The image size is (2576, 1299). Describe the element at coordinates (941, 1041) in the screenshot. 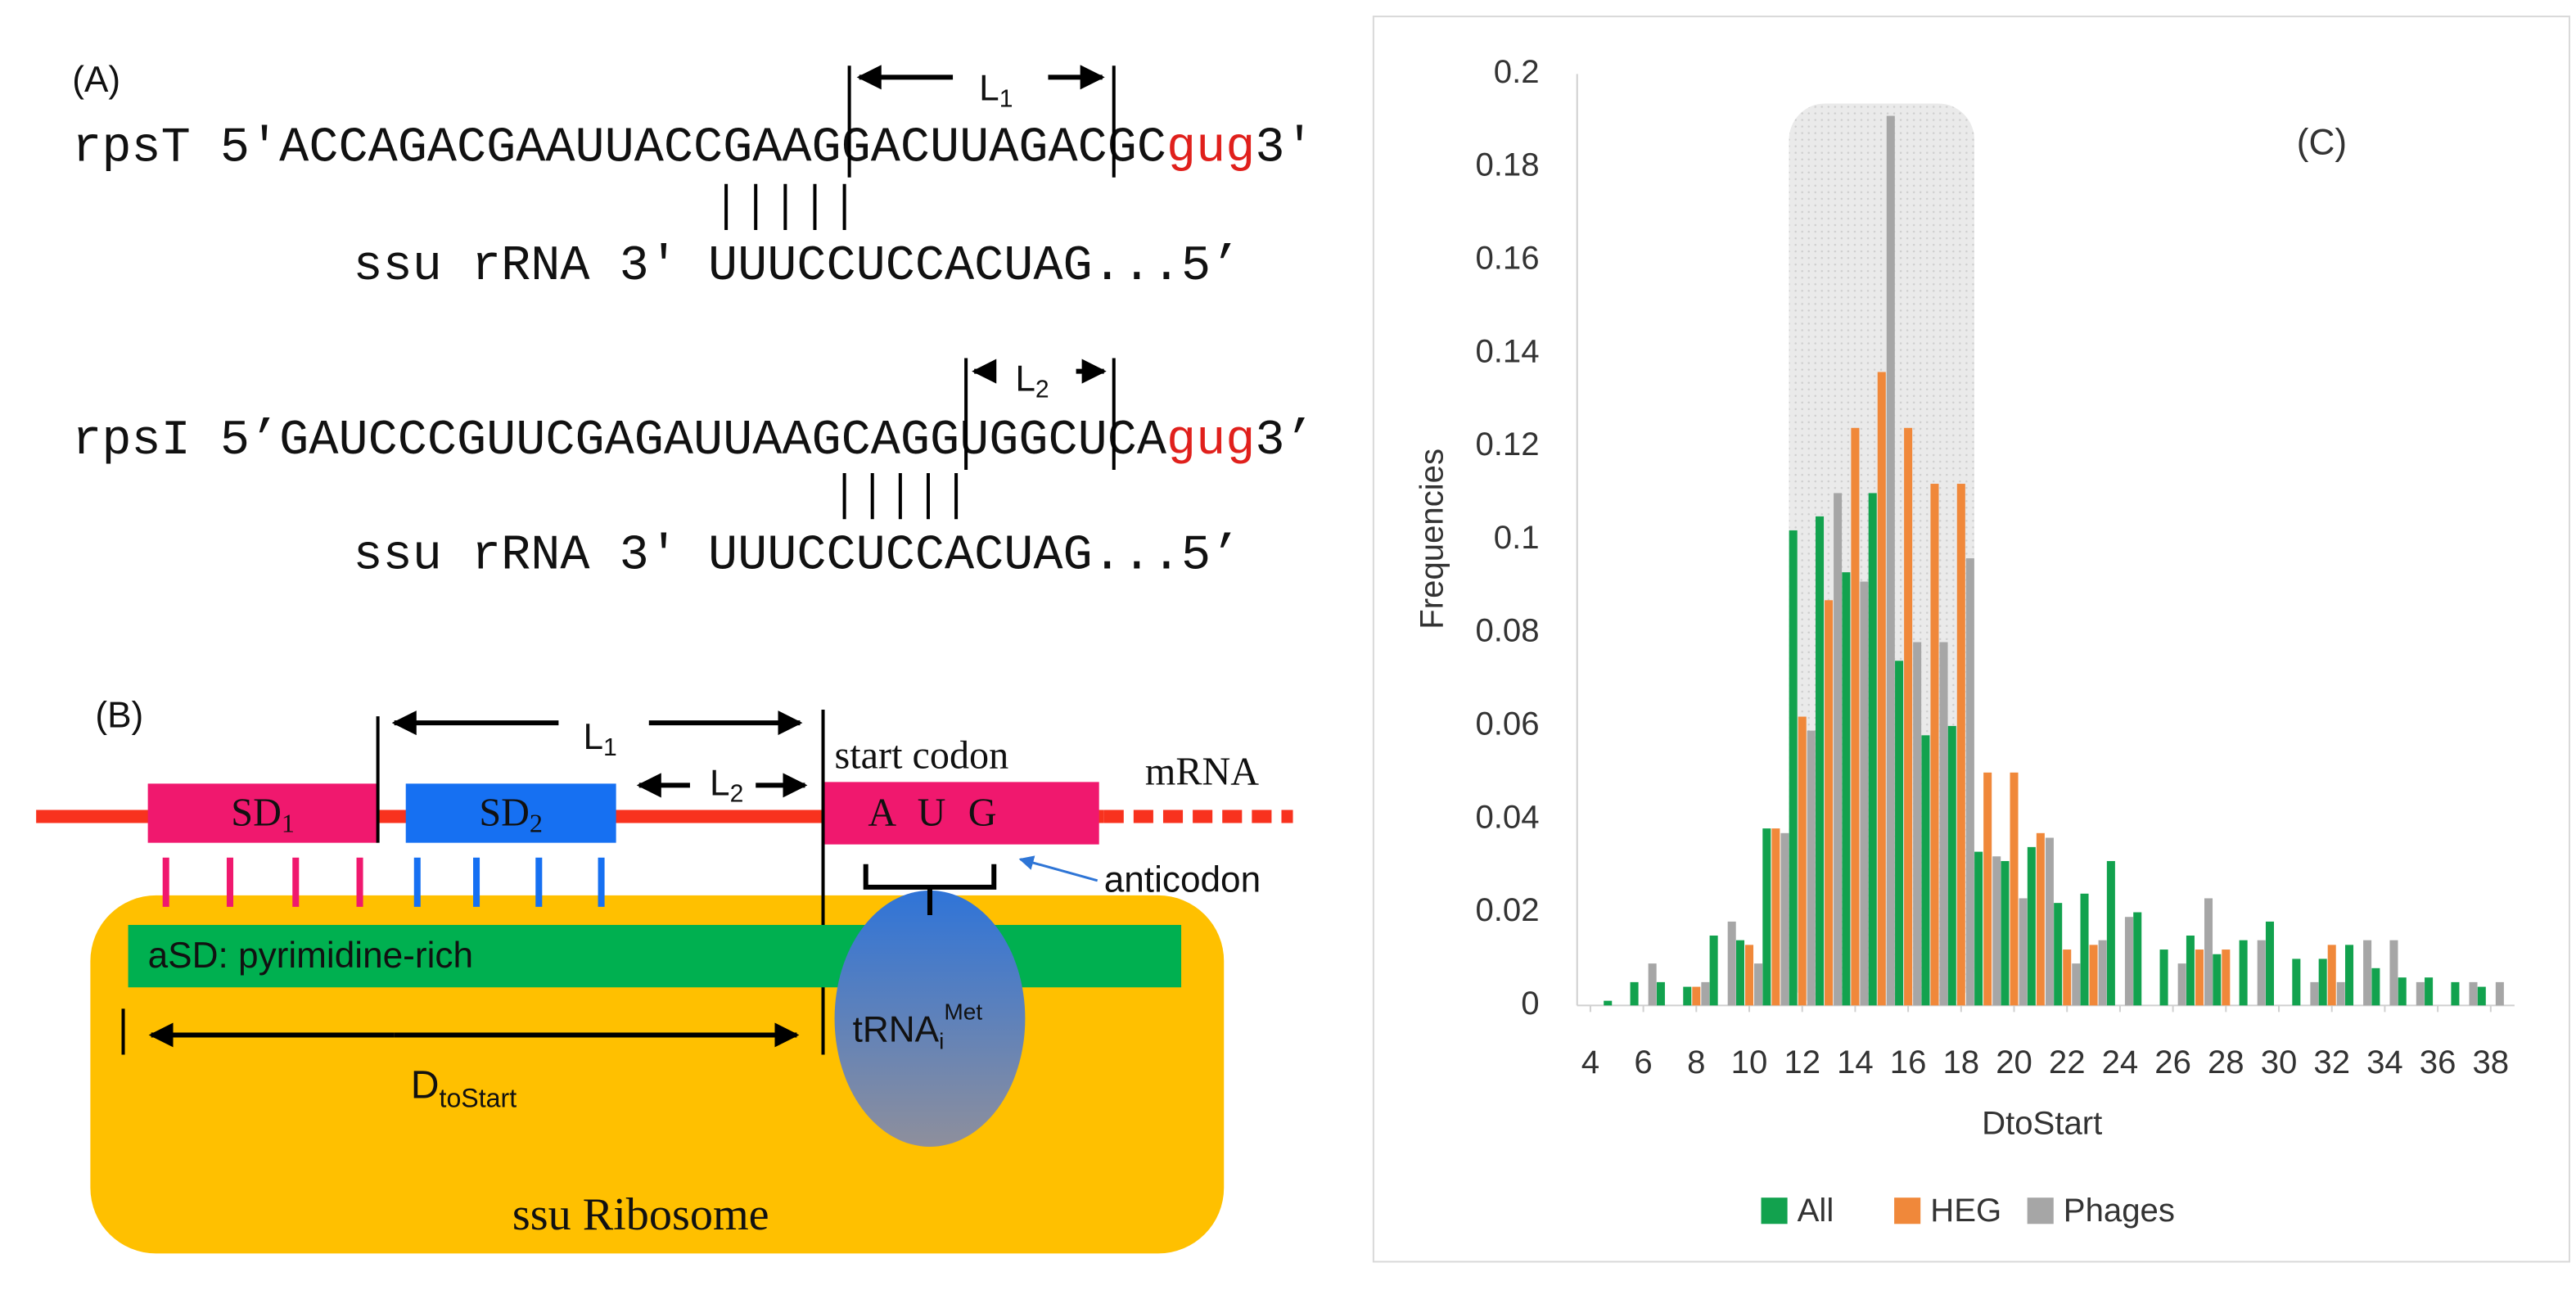

I see `label-sub: i` at that location.